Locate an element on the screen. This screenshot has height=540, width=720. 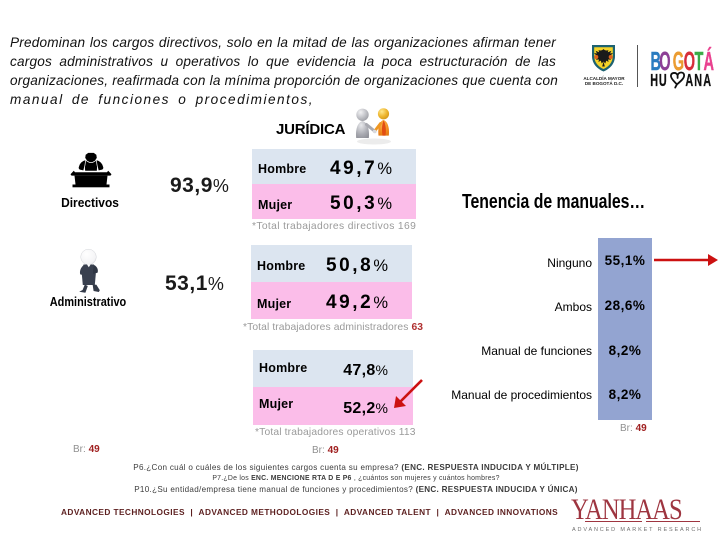
svg-text: H is located at coordinates (654, 80).